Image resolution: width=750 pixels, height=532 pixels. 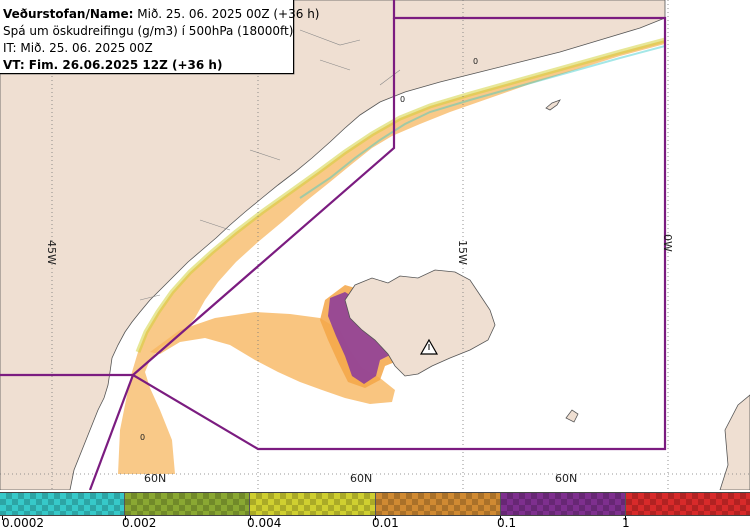 What do you see at coordinates (572, 416) in the screenshot?
I see `faroe-islands` at bounding box center [572, 416].